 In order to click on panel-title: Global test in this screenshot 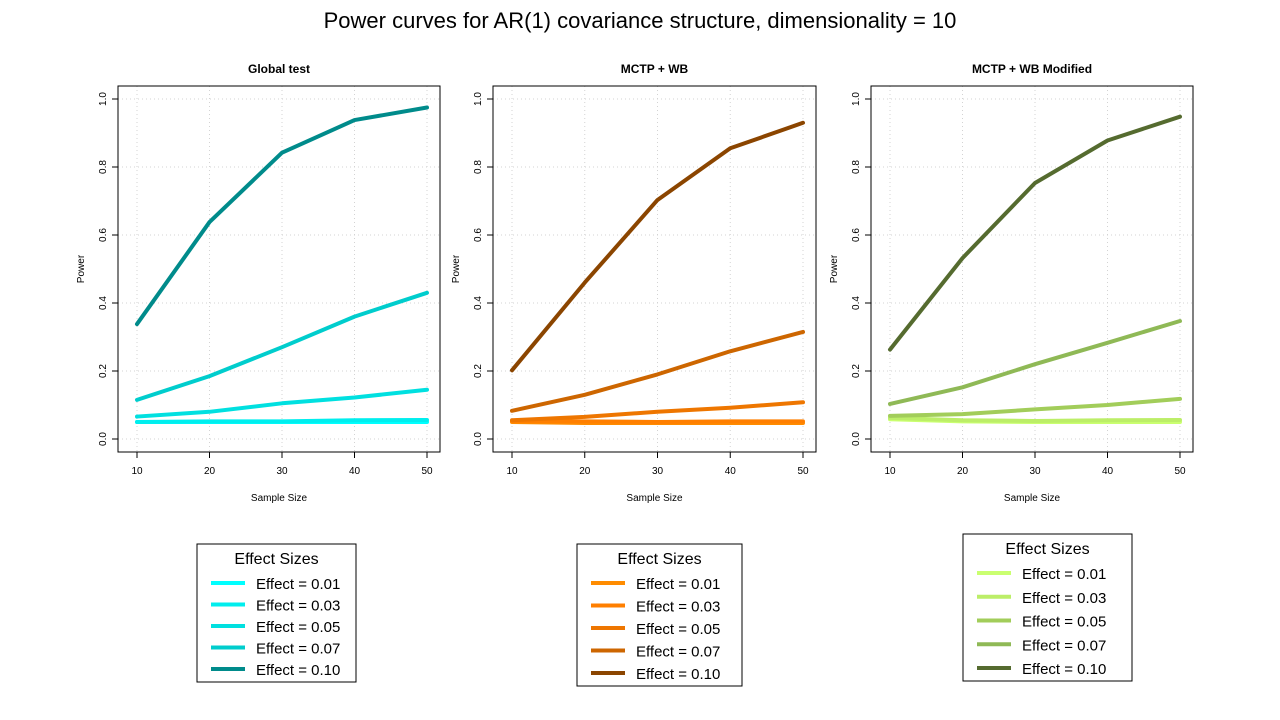, I will do `click(279, 69)`.